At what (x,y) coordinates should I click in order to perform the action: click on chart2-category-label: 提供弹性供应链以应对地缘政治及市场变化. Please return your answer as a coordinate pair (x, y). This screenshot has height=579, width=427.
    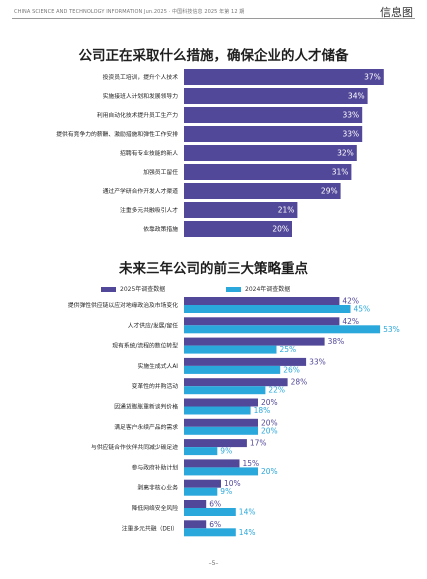
    Looking at the image, I should click on (123, 305).